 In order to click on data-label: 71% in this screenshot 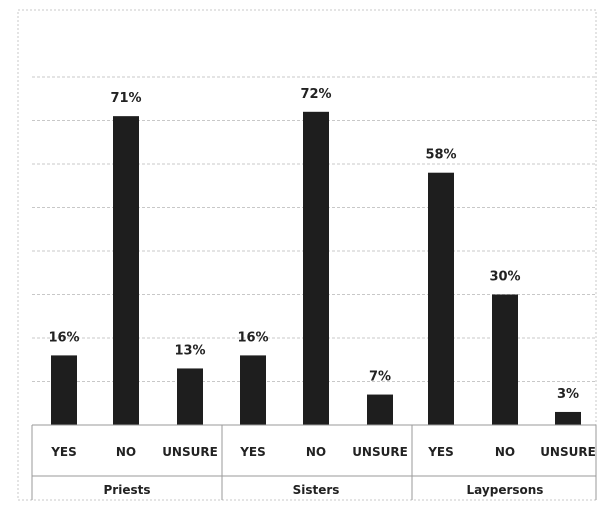, I will do `click(125, 98)`.